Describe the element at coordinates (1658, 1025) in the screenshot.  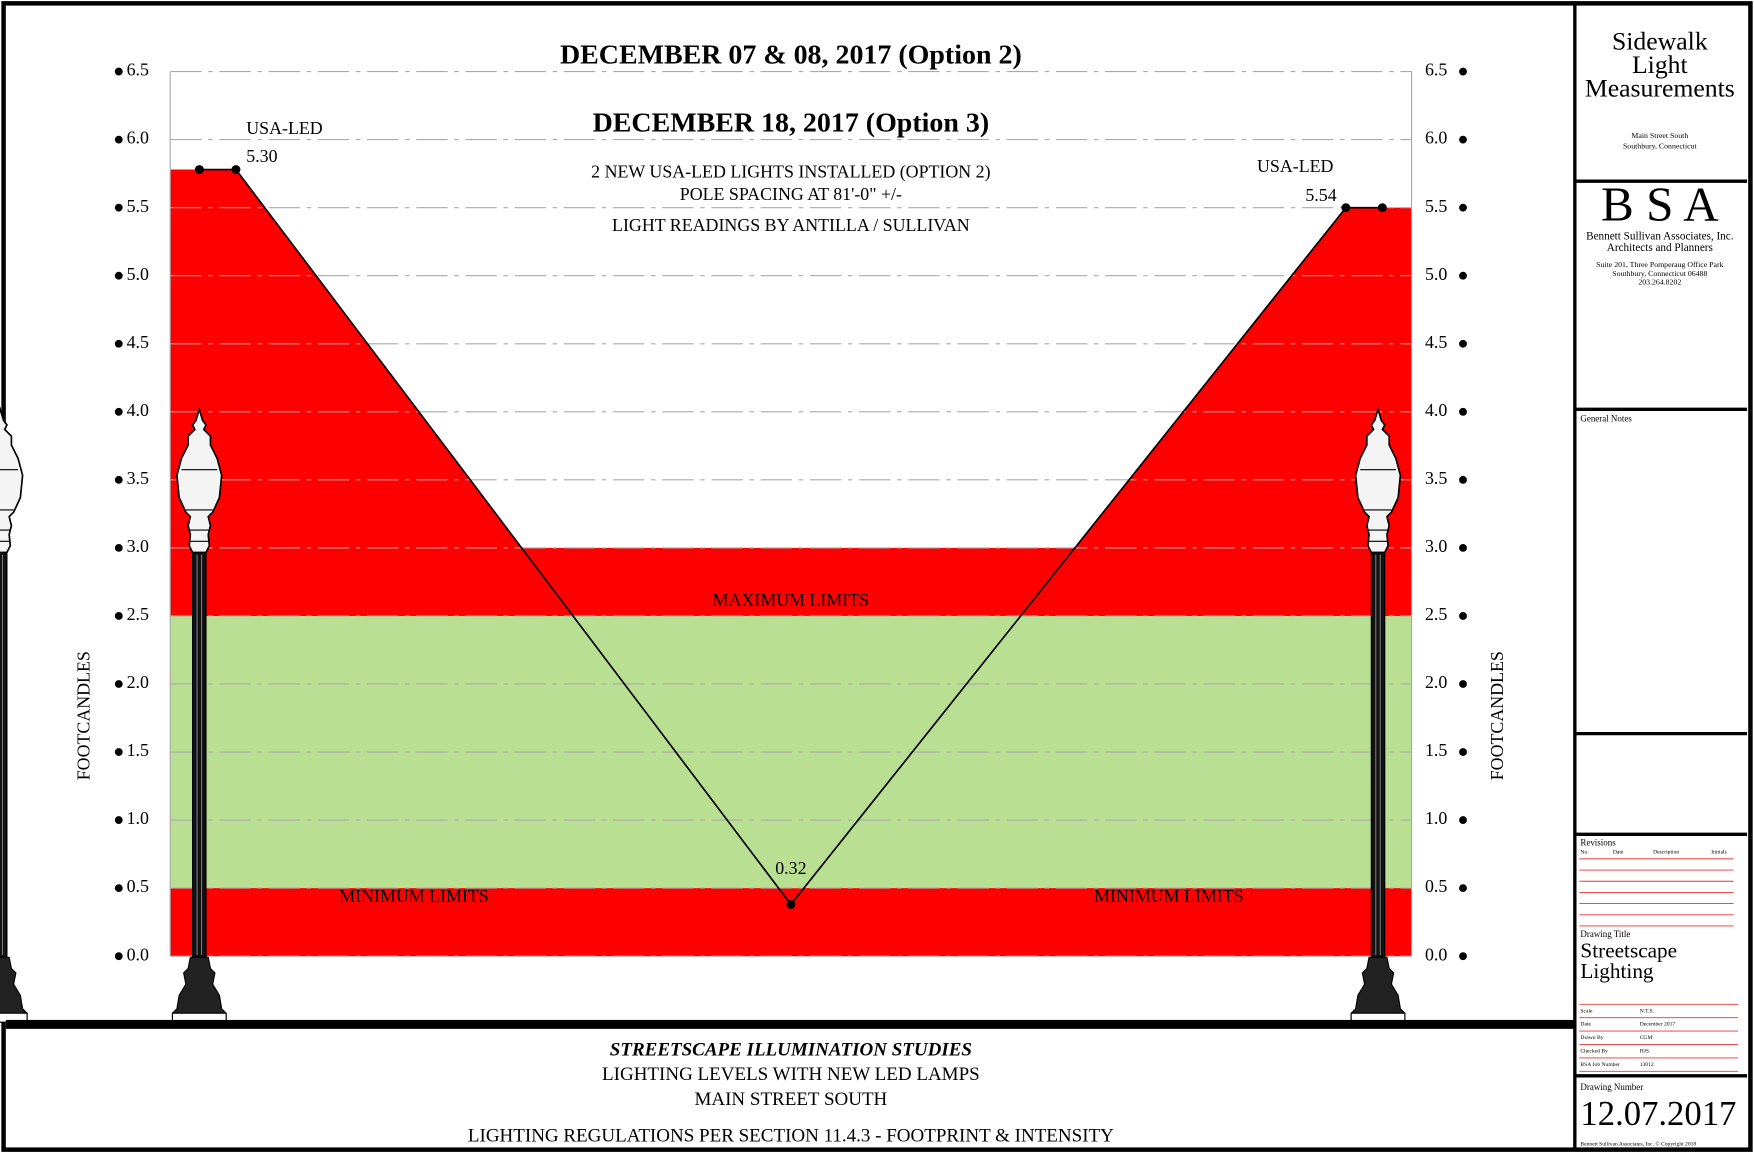
I see `info-value: December 2017` at that location.